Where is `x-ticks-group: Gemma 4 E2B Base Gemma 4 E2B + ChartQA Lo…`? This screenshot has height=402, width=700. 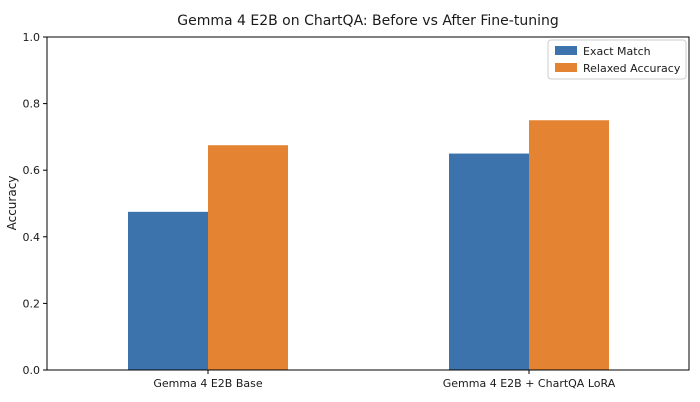
x-ticks-group: Gemma 4 E2B Base Gemma 4 E2B + ChartQA Lo… is located at coordinates (384, 380).